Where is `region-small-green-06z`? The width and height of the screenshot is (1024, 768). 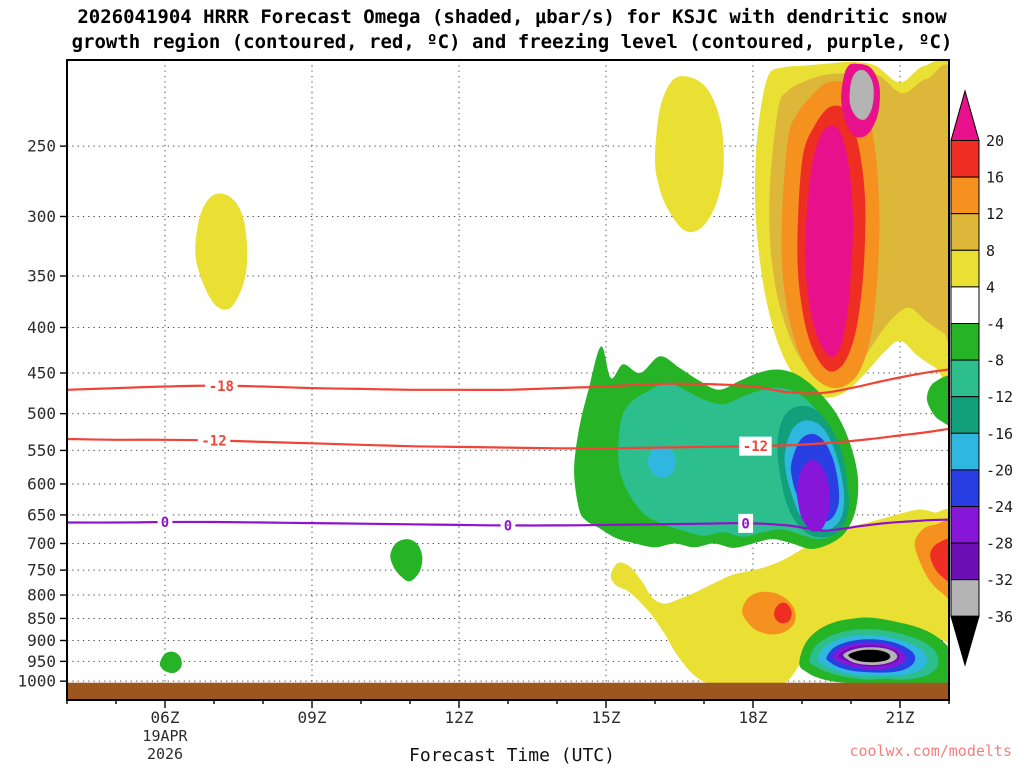 region-small-green-06z is located at coordinates (170, 662).